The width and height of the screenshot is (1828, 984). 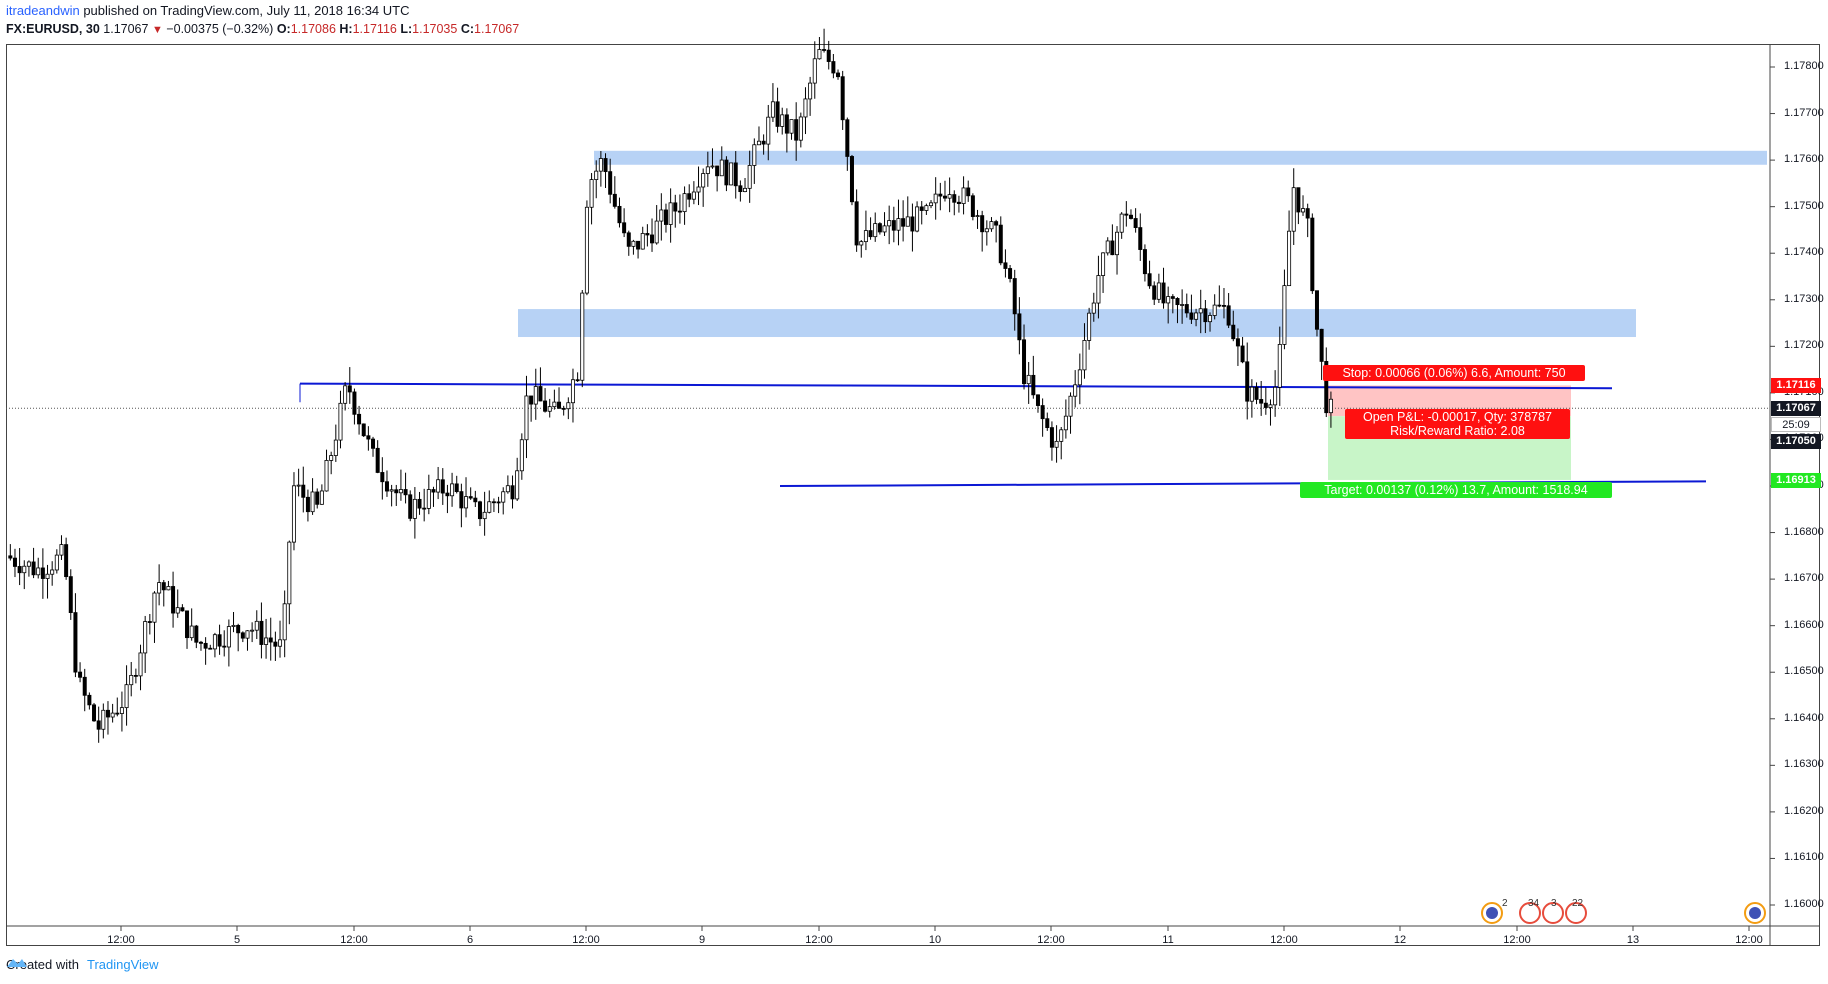 I want to click on tradingview-label: TradingView, so click(x=122, y=964).